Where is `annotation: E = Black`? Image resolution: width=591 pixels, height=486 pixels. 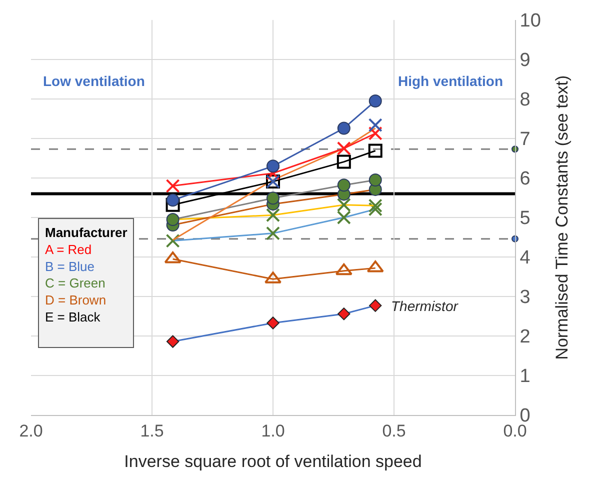 annotation: E = Black is located at coordinates (73, 317).